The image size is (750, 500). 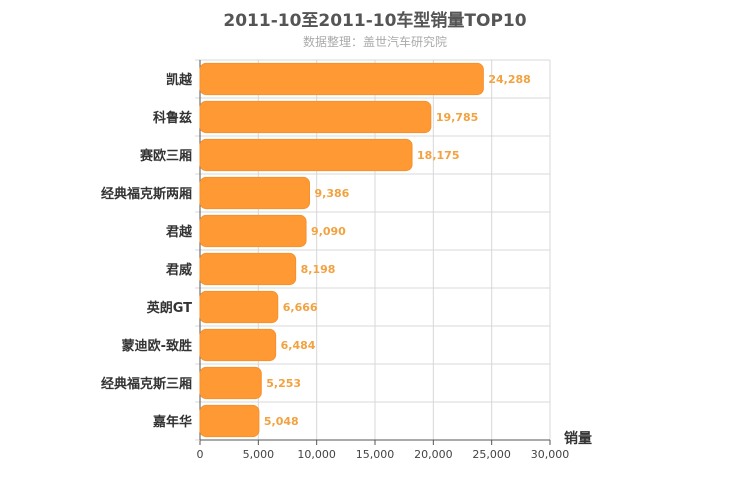 What do you see at coordinates (157, 346) in the screenshot?
I see `category-label: 蒙迪欧-致胜` at bounding box center [157, 346].